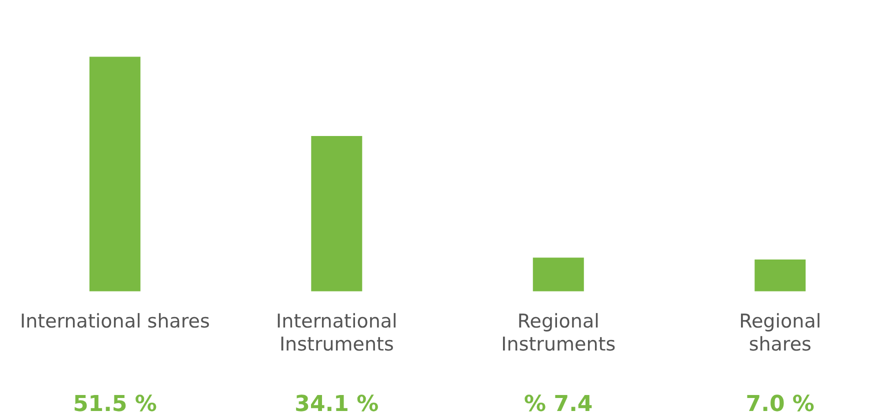 Image resolution: width=891 pixels, height=415 pixels. What do you see at coordinates (115, 321) in the screenshot?
I see `x-tick-label: International shares` at bounding box center [115, 321].